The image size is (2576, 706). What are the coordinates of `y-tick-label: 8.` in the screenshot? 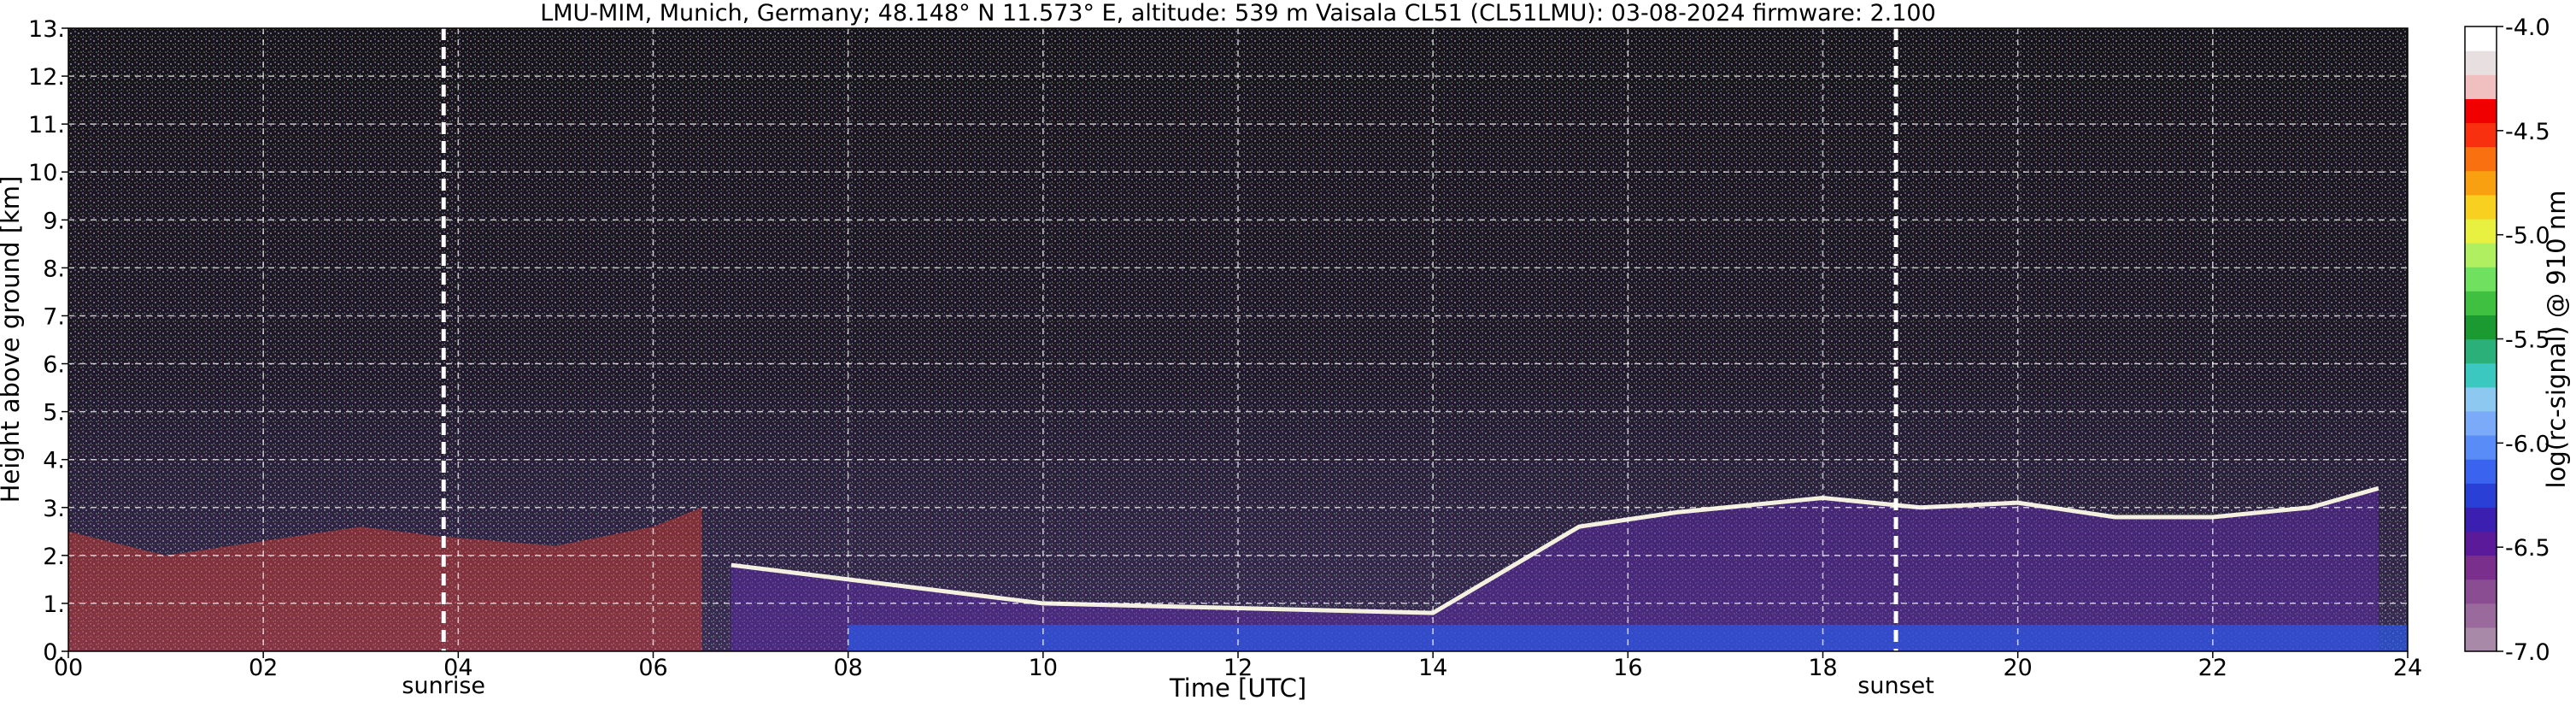 It's located at (54, 269).